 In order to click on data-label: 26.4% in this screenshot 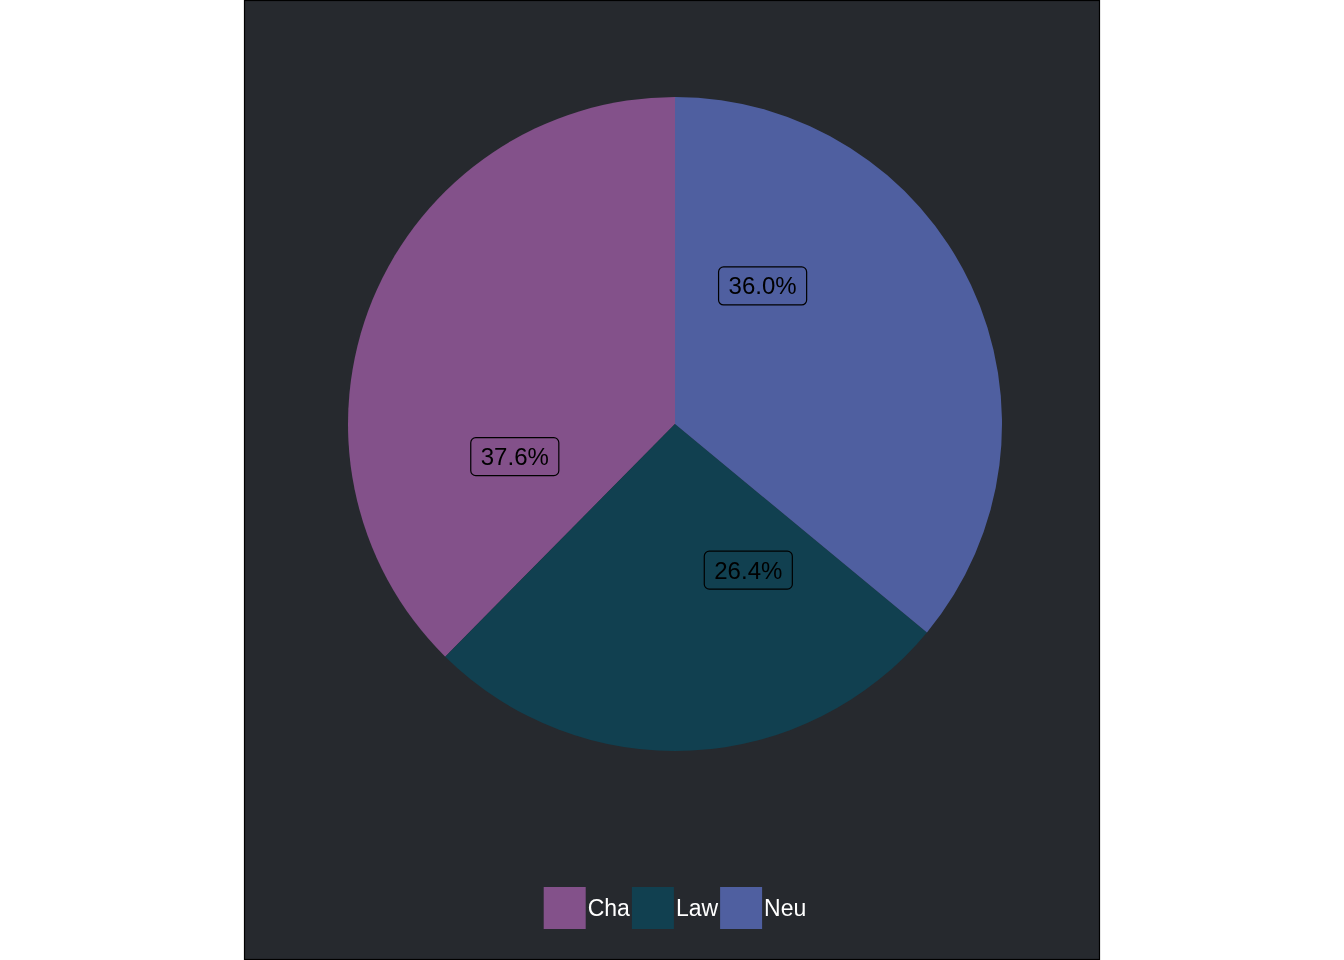, I will do `click(748, 570)`.